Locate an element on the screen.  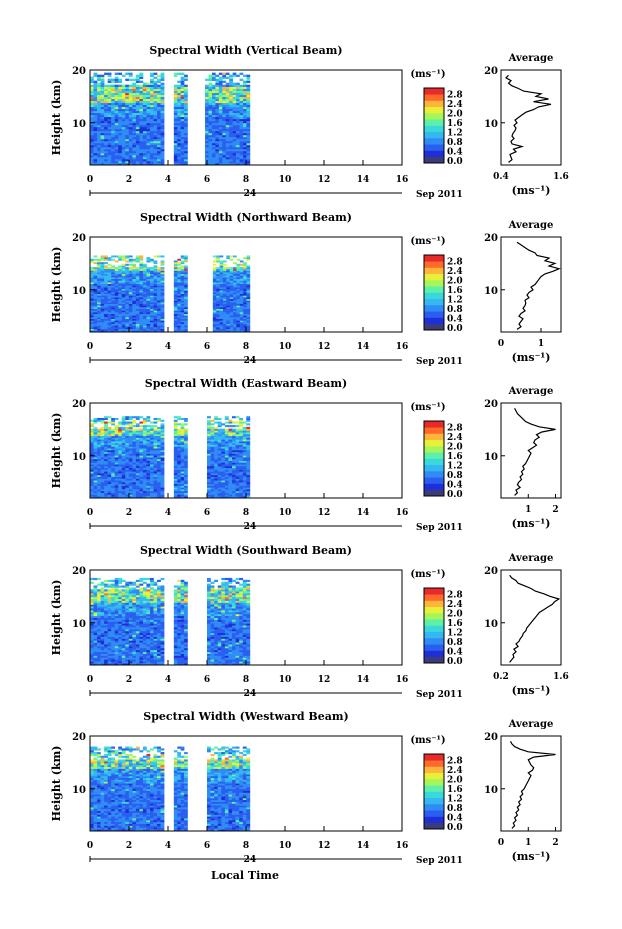
colorbar-swatch is located at coordinates (434, 474).